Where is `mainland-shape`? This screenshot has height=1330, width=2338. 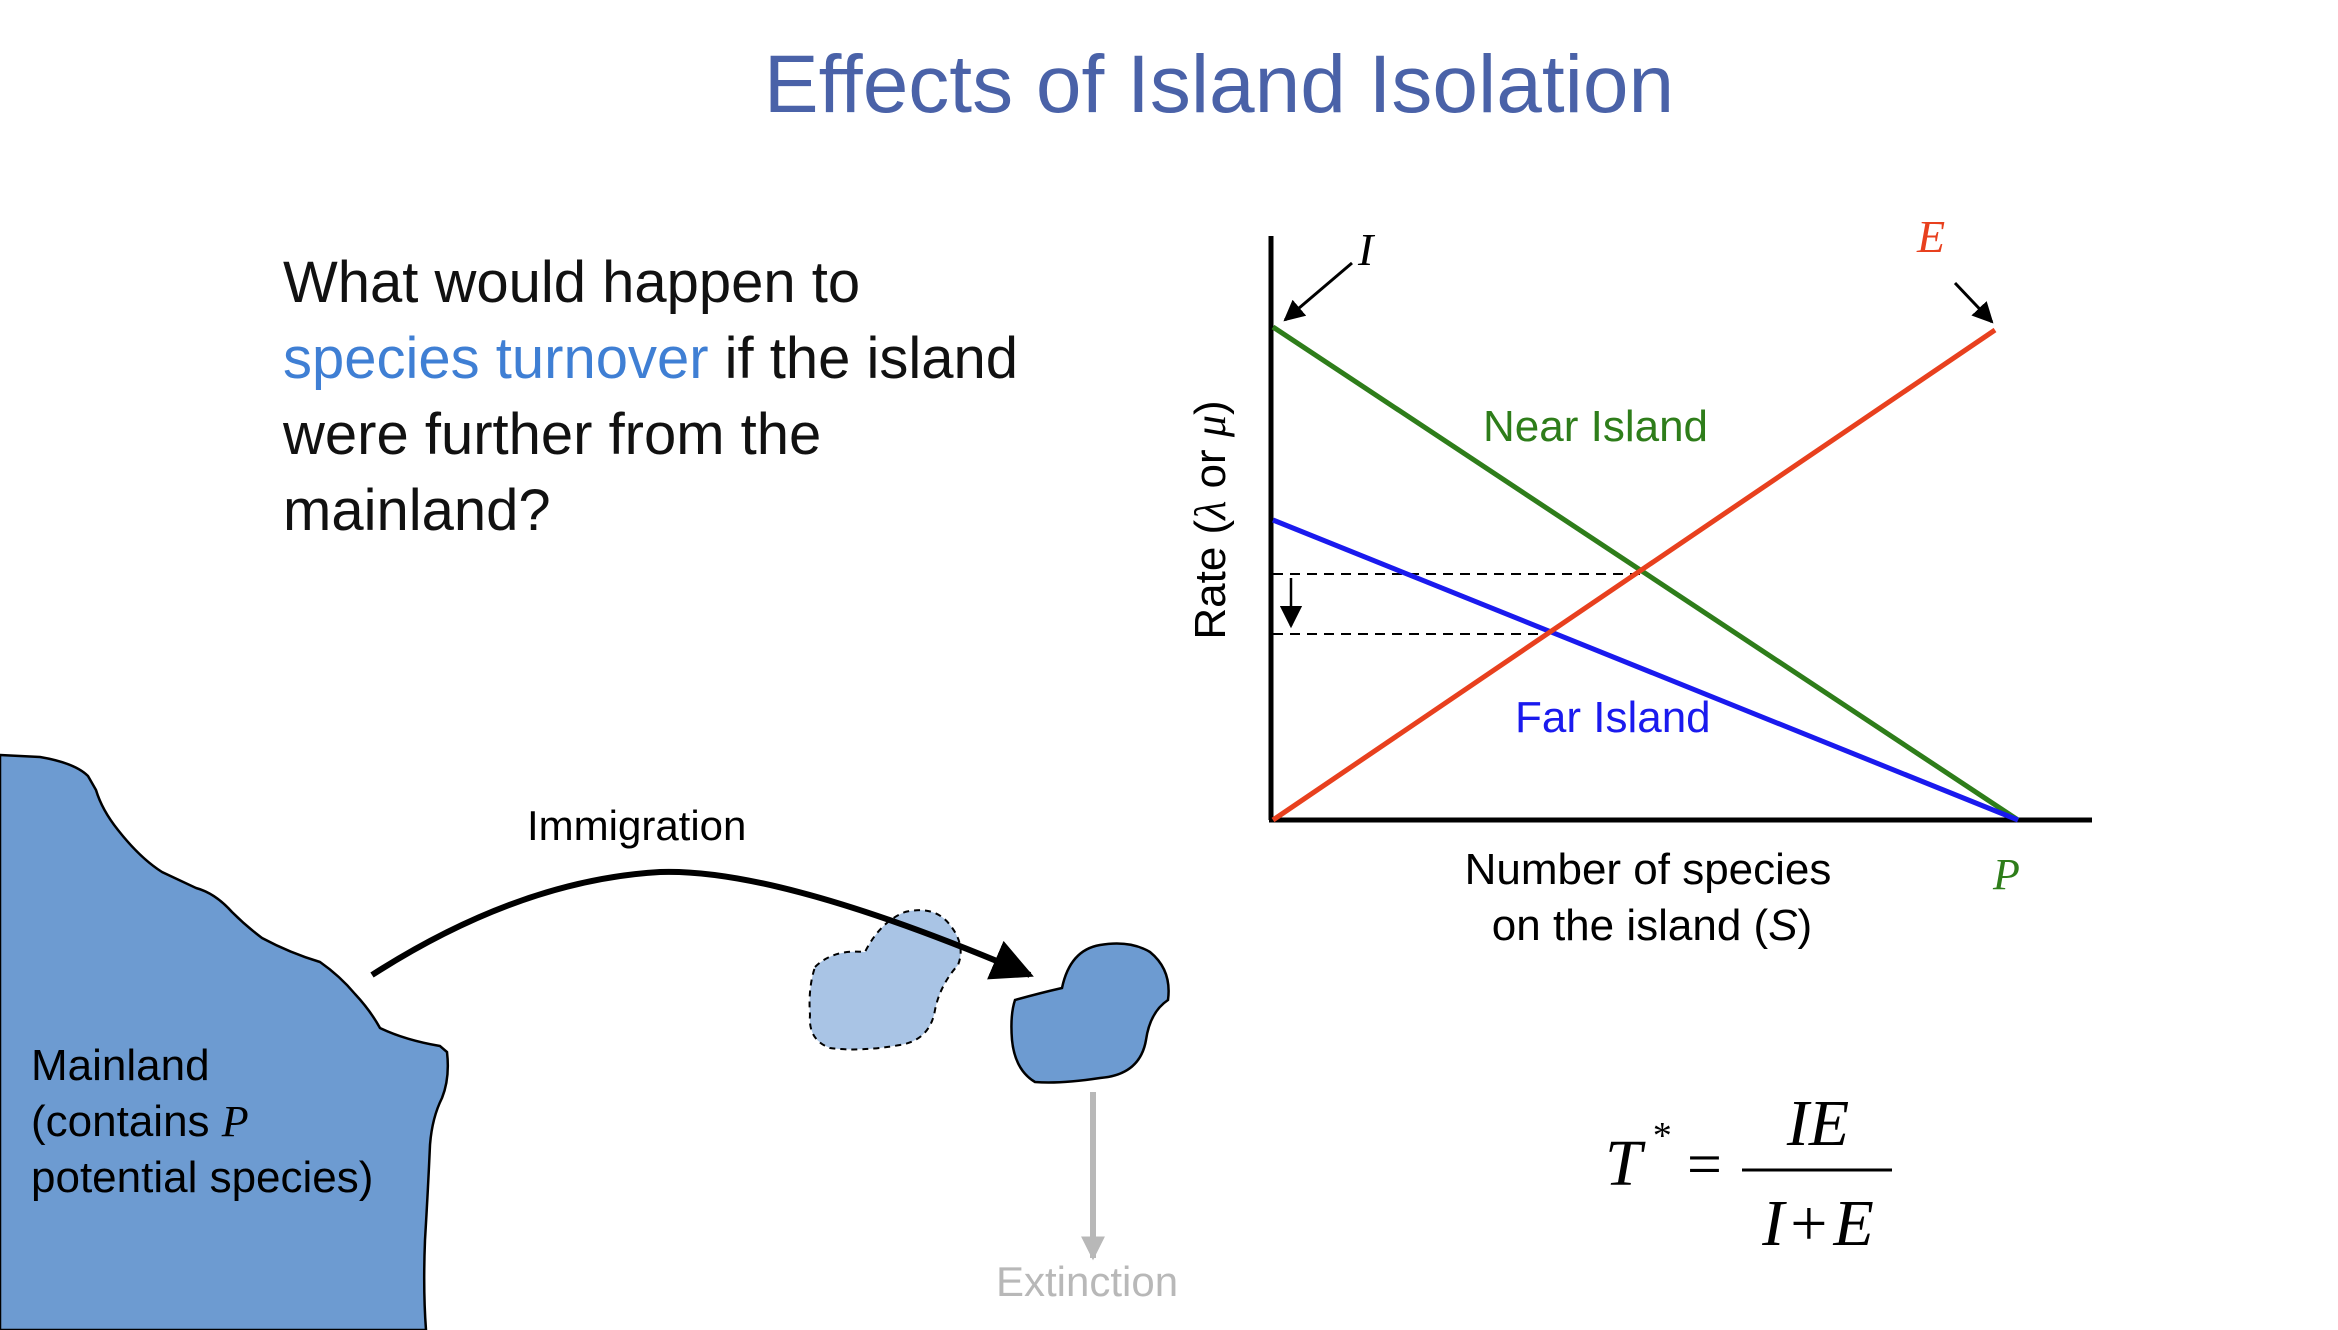
mainland-shape is located at coordinates (225, 1041).